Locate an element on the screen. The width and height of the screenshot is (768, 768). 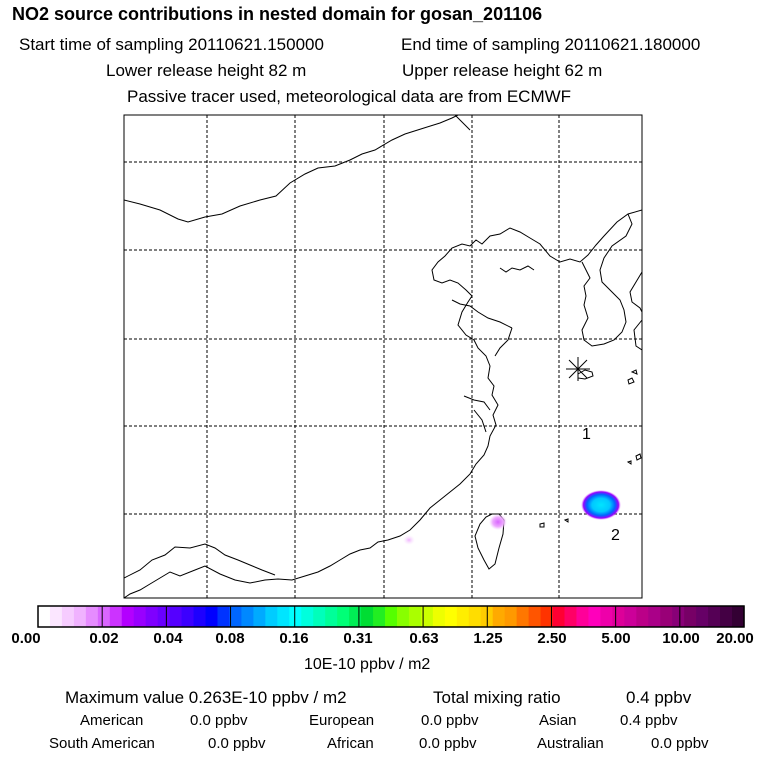
african-value: 0.0 ppbv is located at coordinates (448, 743).